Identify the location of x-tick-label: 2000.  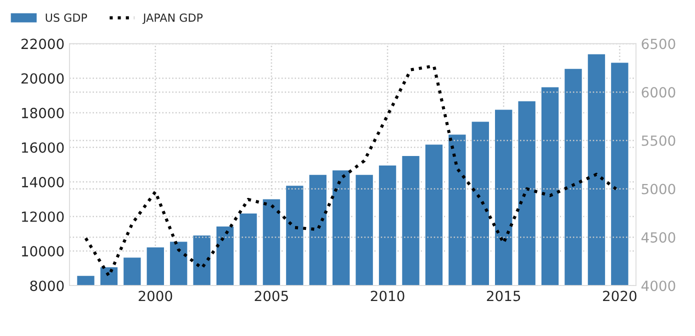
(155, 296).